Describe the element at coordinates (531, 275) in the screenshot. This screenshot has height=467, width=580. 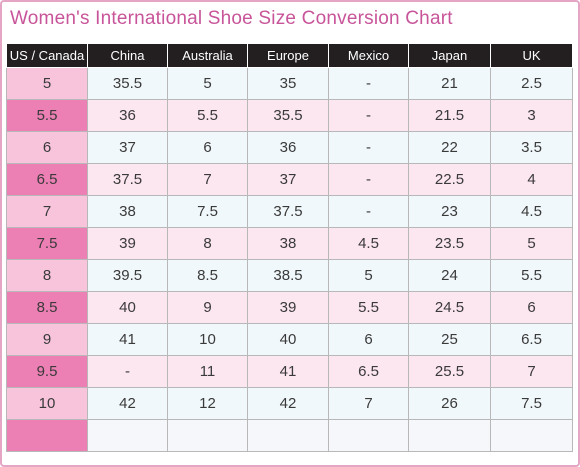
I see `cell-uk: 5.5` at that location.